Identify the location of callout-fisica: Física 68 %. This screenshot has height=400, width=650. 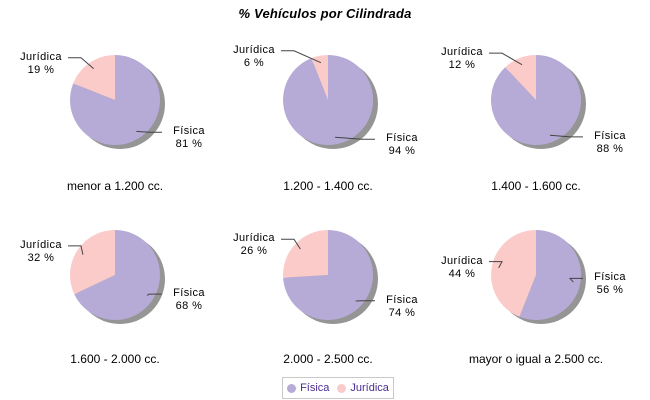
(189, 300).